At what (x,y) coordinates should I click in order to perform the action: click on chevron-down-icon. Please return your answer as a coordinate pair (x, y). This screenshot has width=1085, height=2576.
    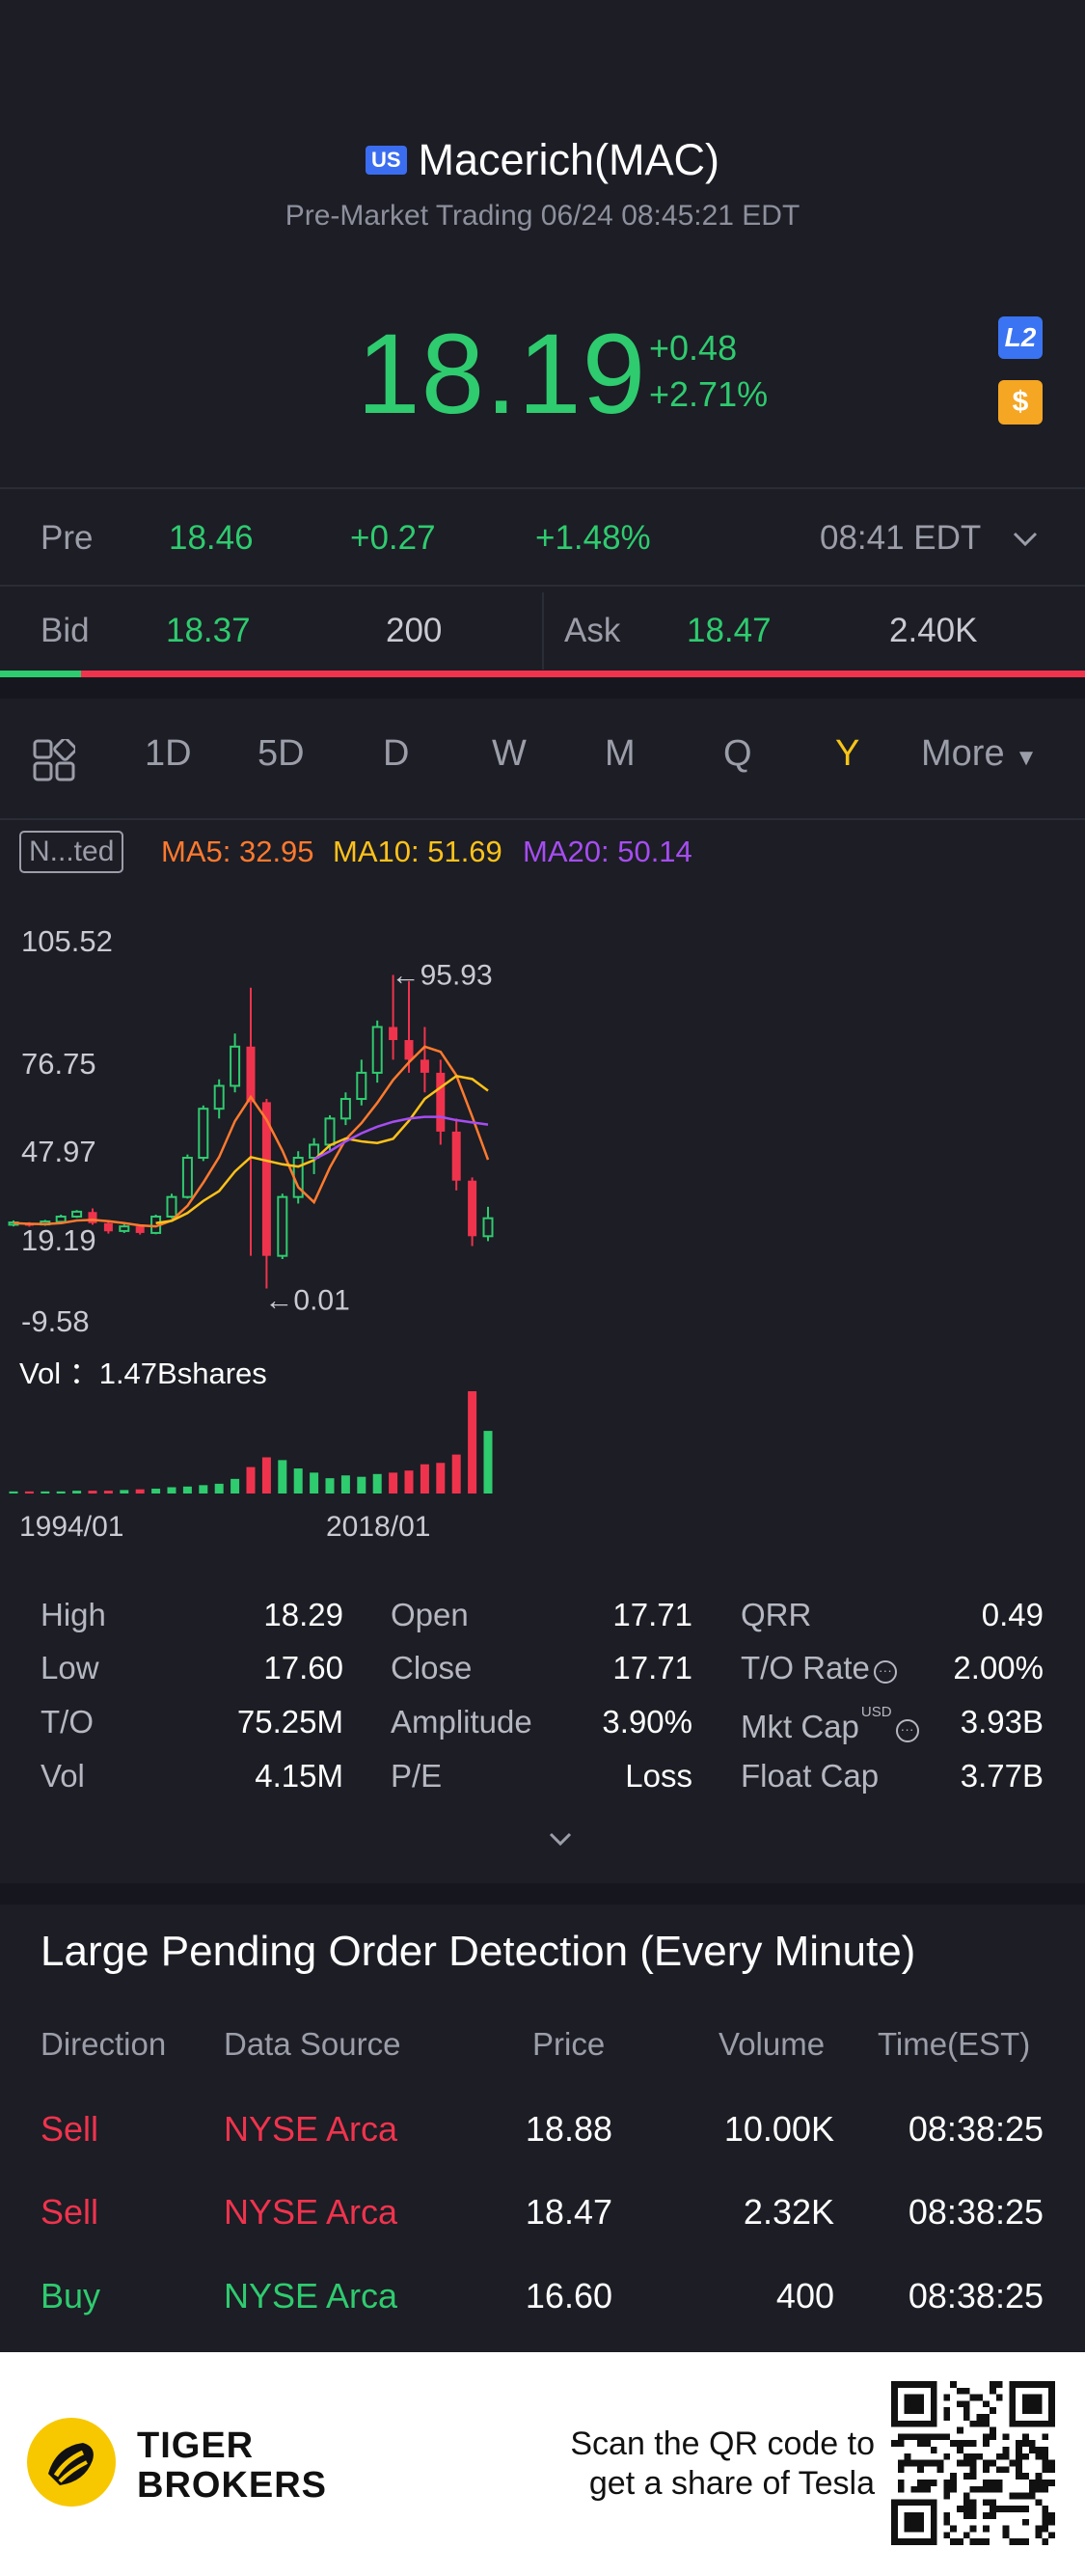
    Looking at the image, I should click on (1026, 540).